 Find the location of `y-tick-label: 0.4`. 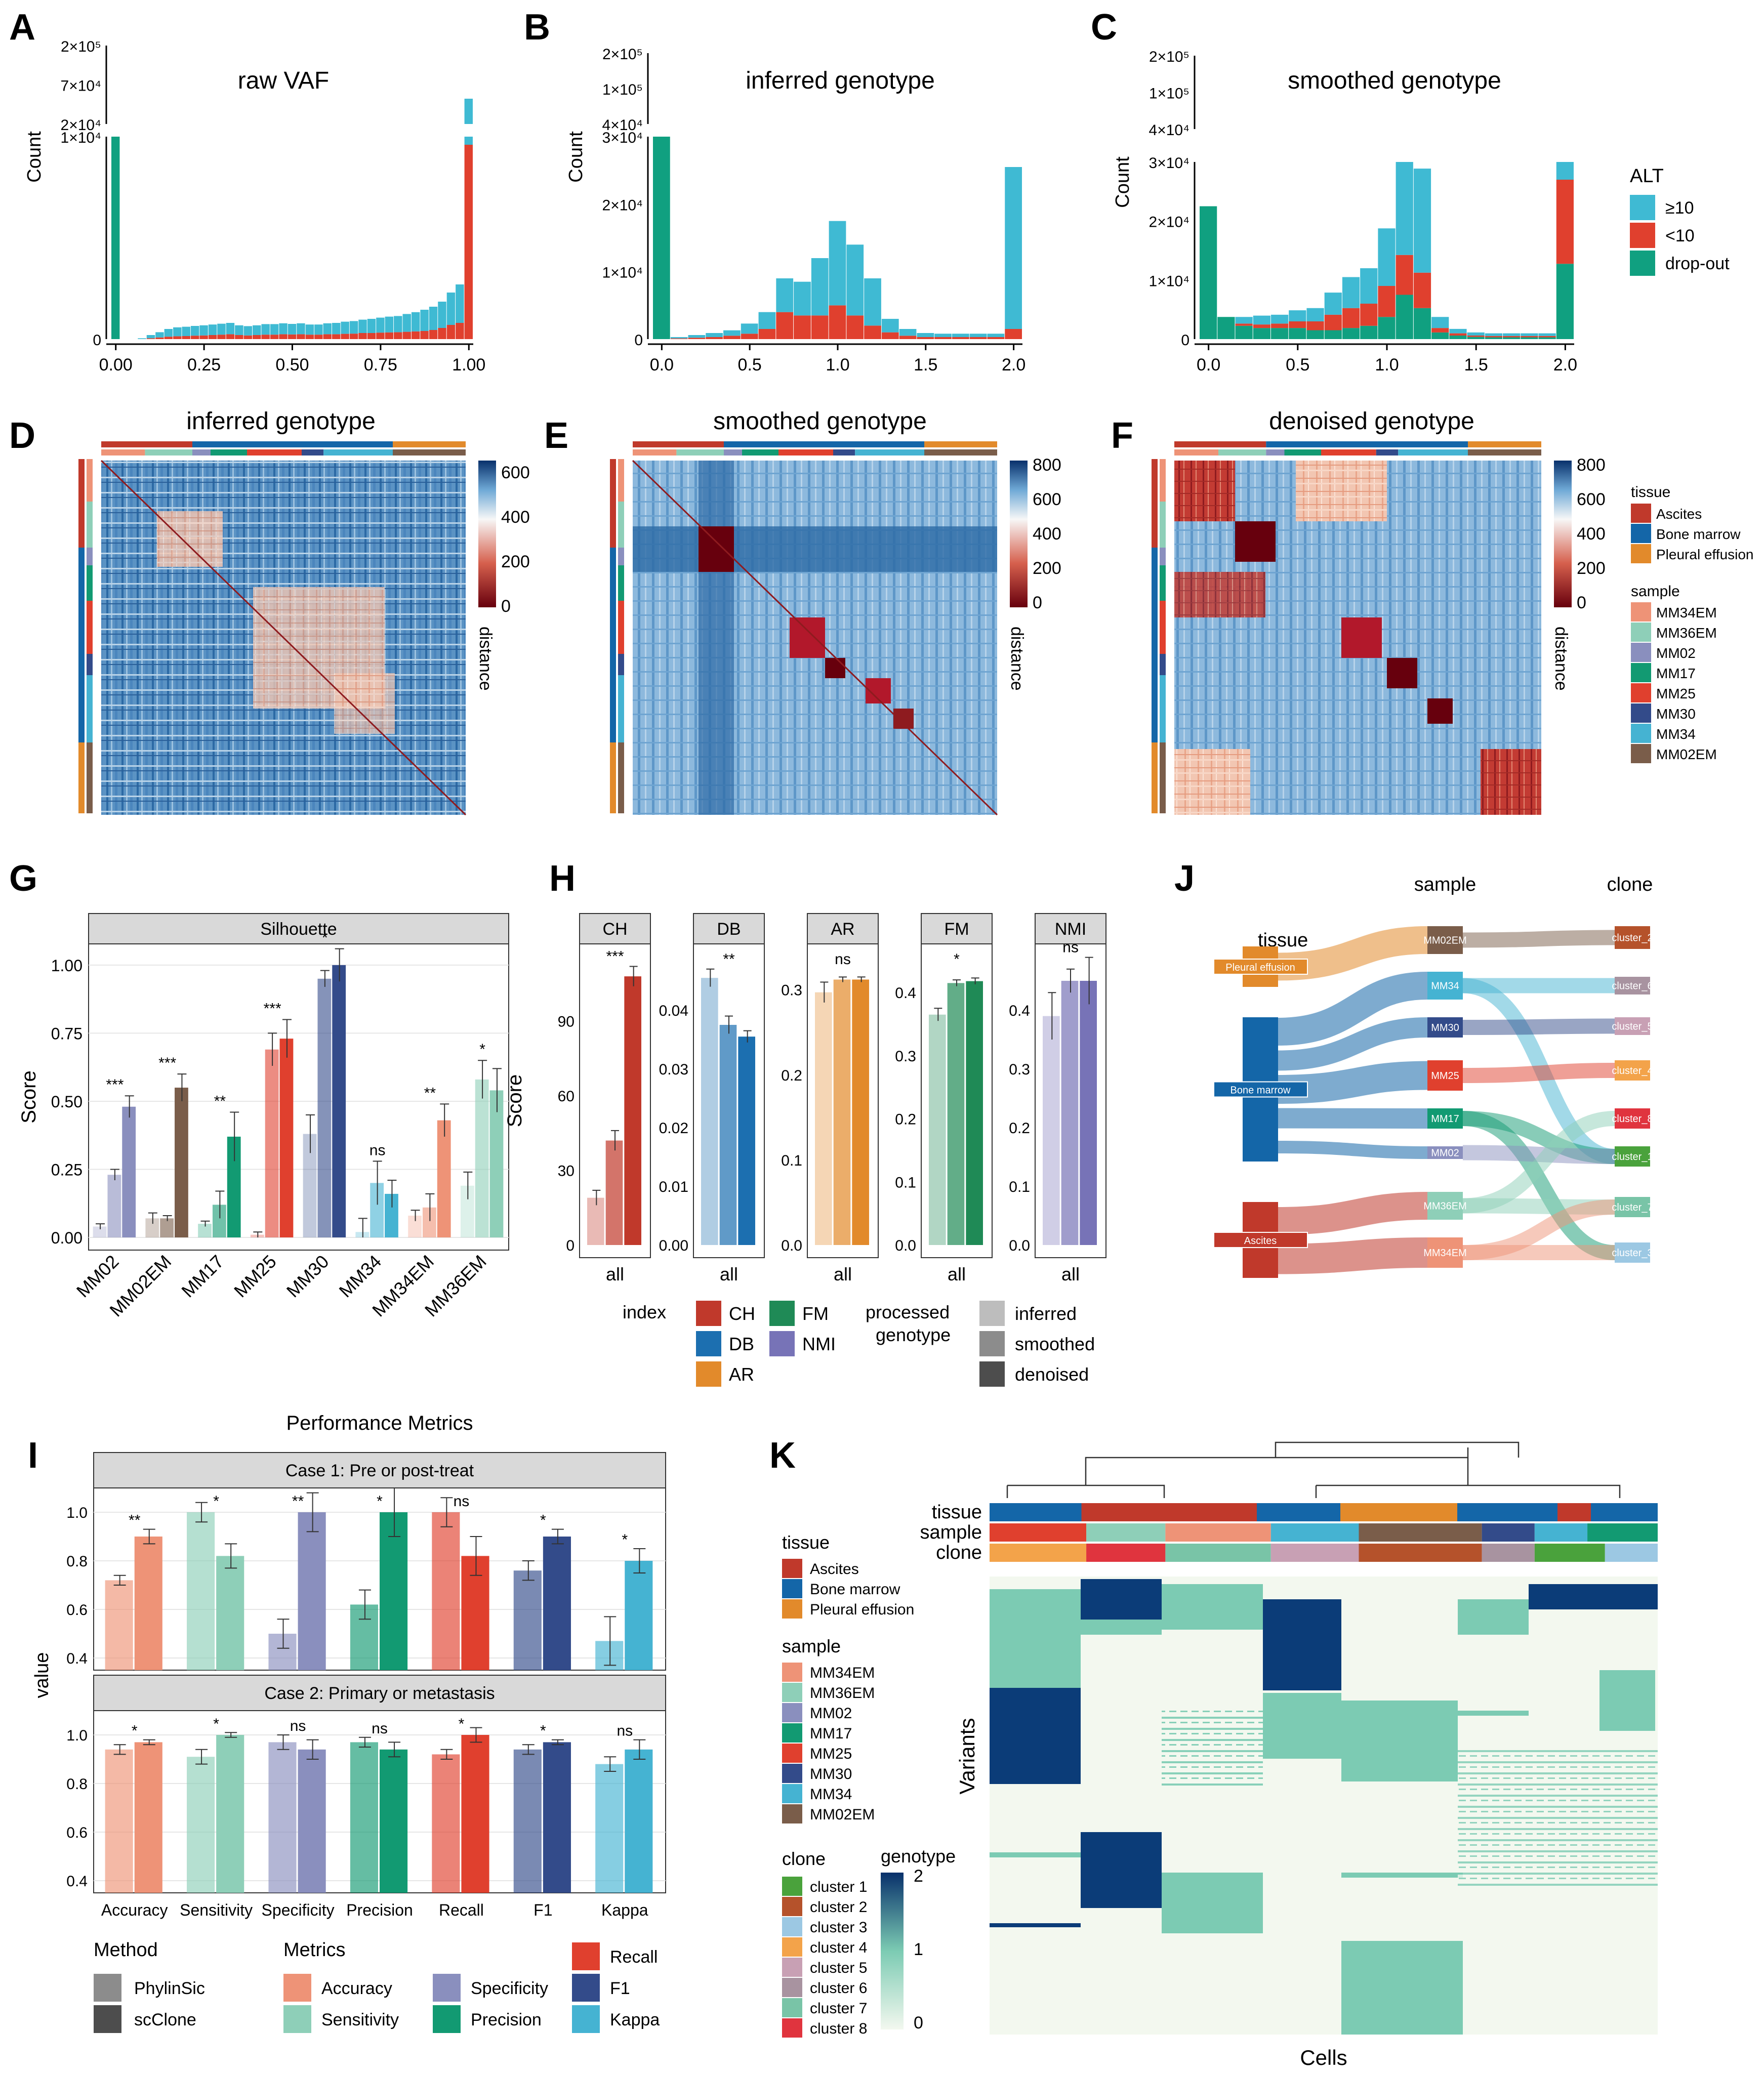

y-tick-label: 0.4 is located at coordinates (1020, 1011).